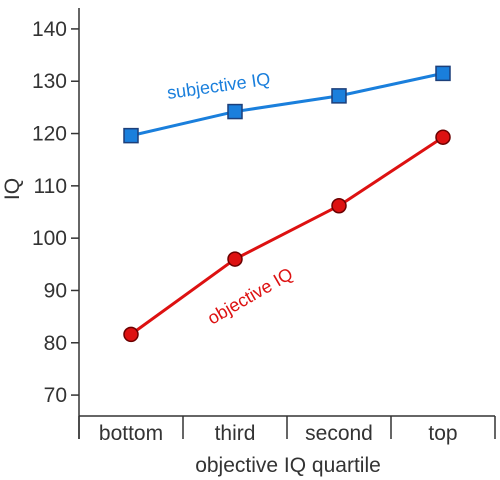 This screenshot has width=500, height=480. Describe the element at coordinates (339, 433) in the screenshot. I see `x-tick-label: second` at that location.